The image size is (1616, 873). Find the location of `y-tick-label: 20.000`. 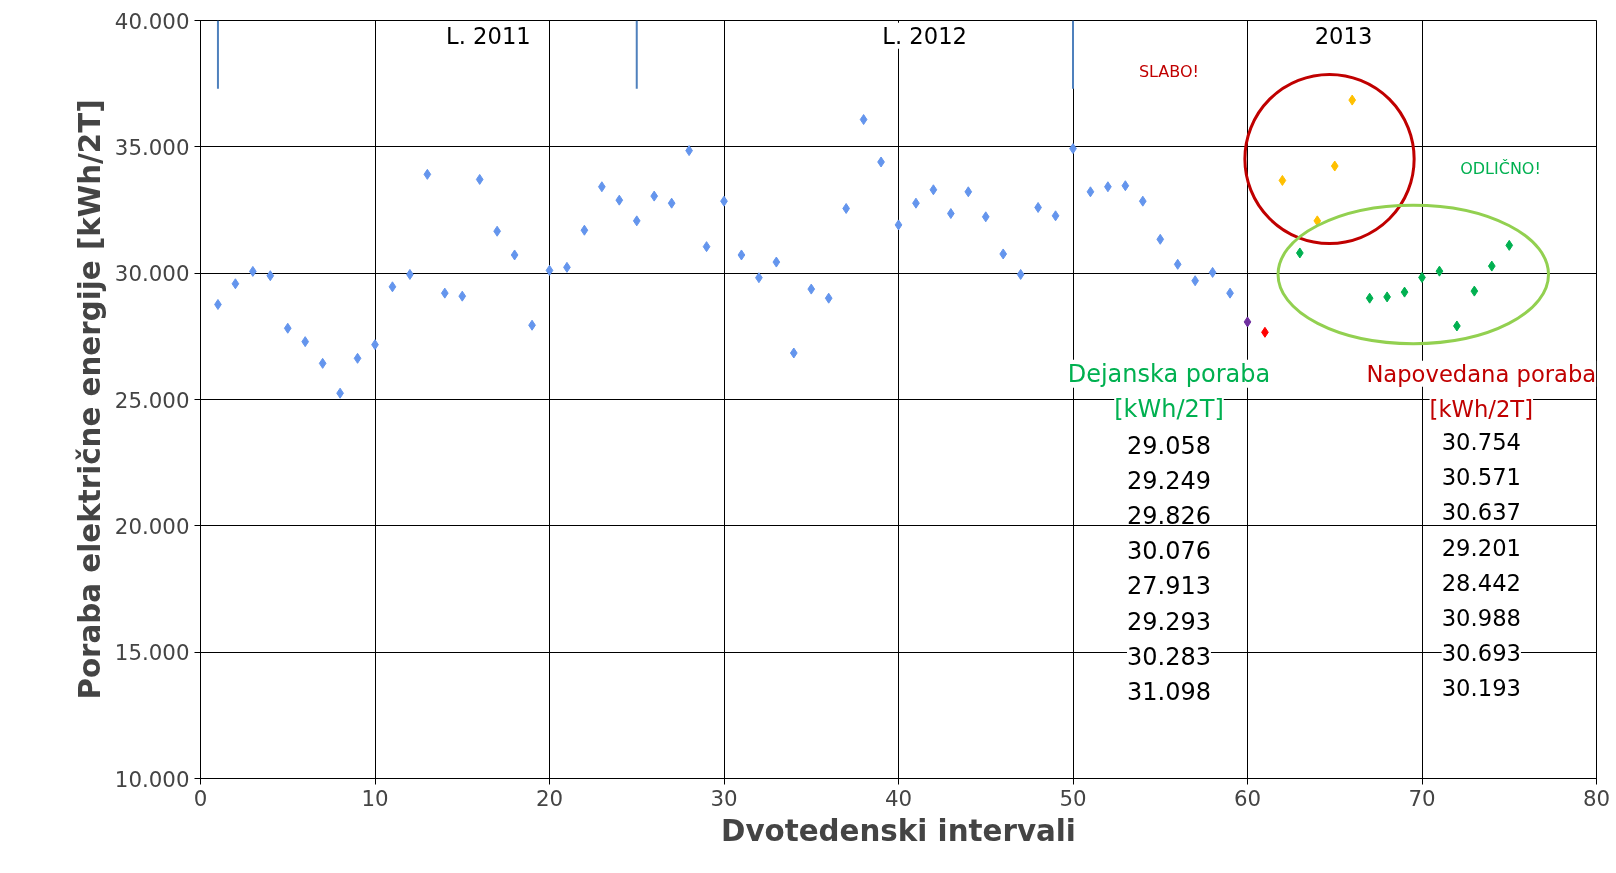

y-tick-label: 20.000 is located at coordinates (152, 526).